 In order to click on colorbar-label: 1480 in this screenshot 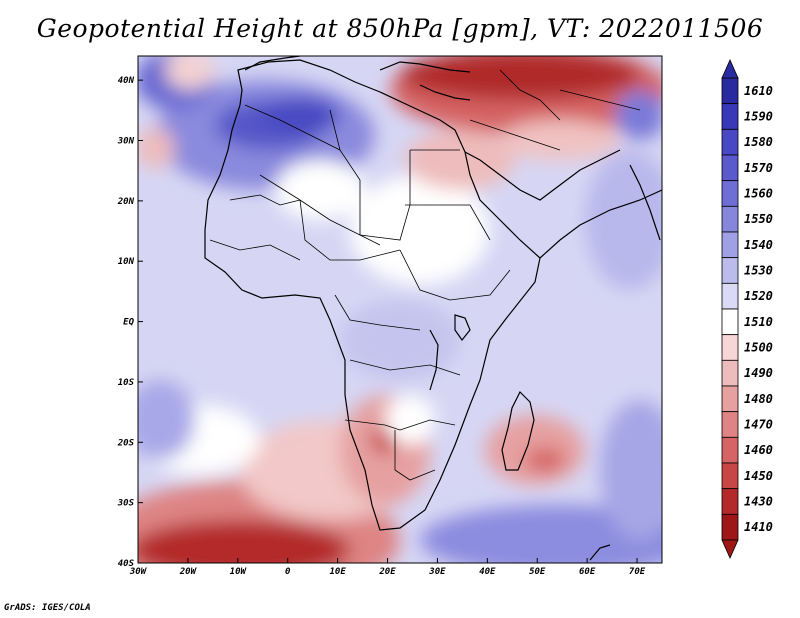, I will do `click(758, 399)`.